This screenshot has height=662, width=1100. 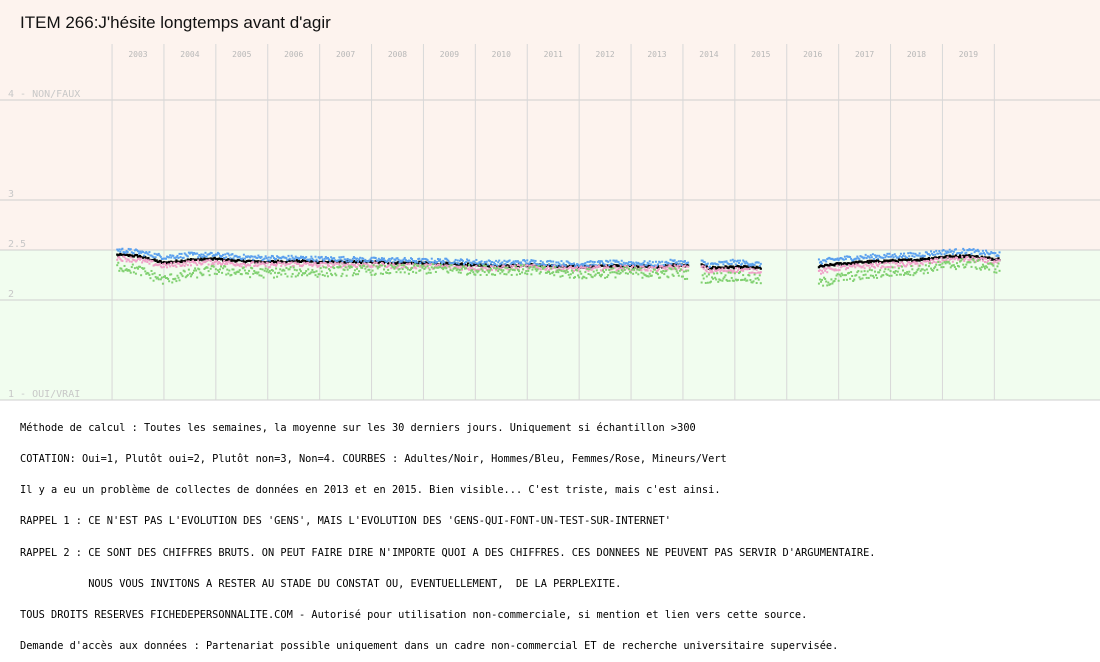 What do you see at coordinates (812, 54) in the screenshot?
I see `year-label: 2016` at bounding box center [812, 54].